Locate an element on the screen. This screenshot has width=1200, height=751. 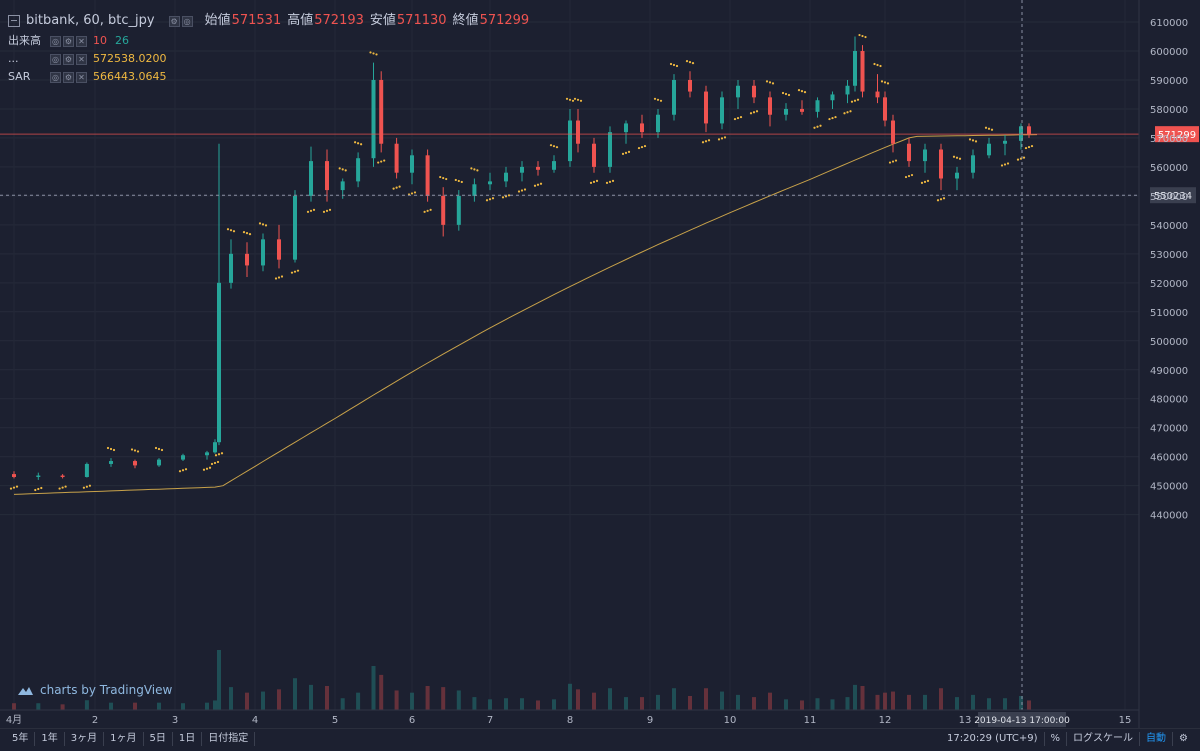
range-3m: 3ヶ月 is located at coordinates (85, 739).